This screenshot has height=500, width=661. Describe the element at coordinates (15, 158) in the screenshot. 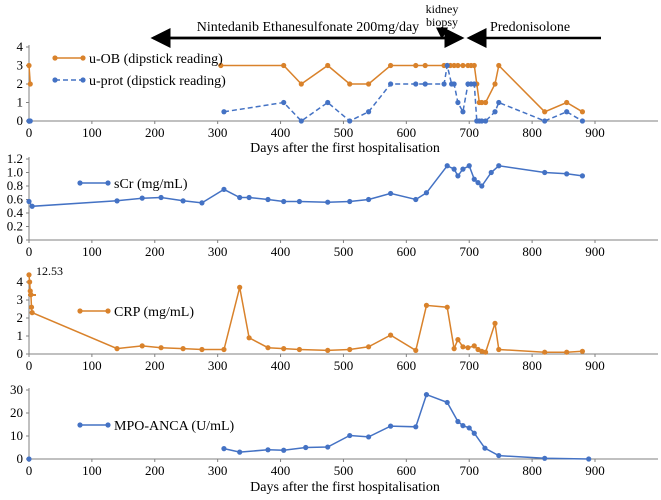

I see `y-tick-label: 1.2` at that location.